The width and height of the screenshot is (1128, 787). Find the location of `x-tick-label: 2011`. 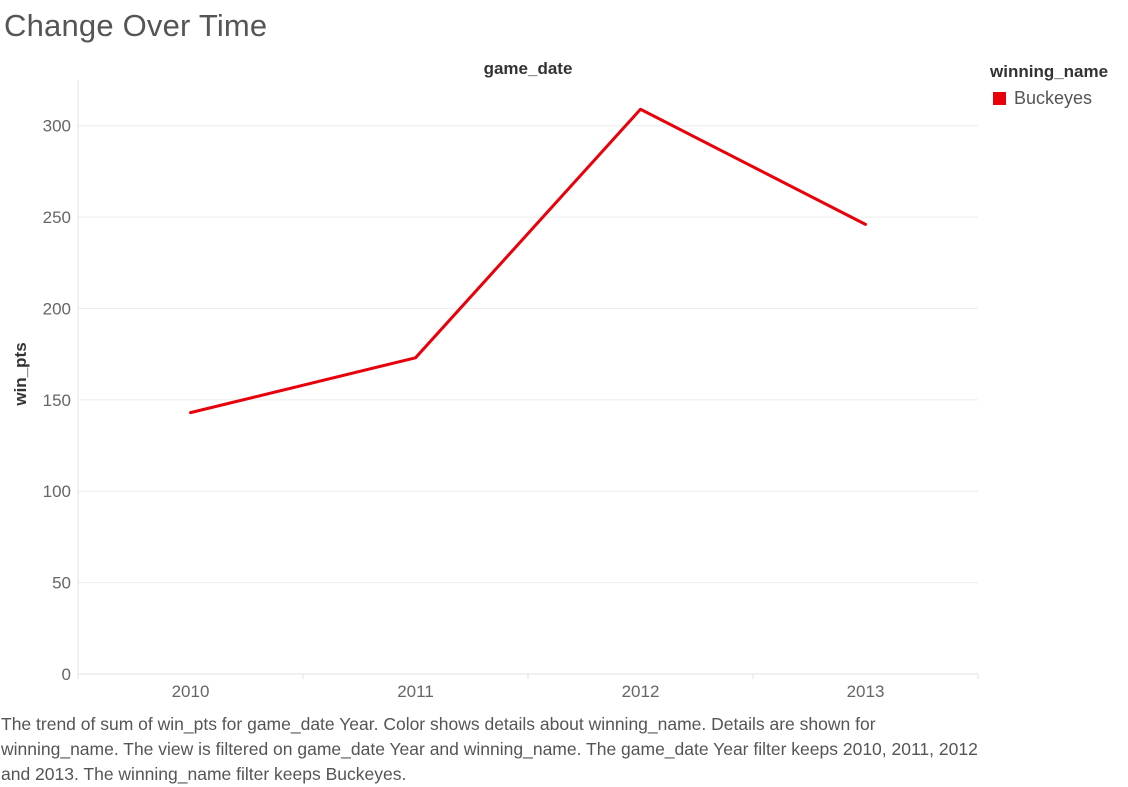

x-tick-label: 2011 is located at coordinates (415, 691).